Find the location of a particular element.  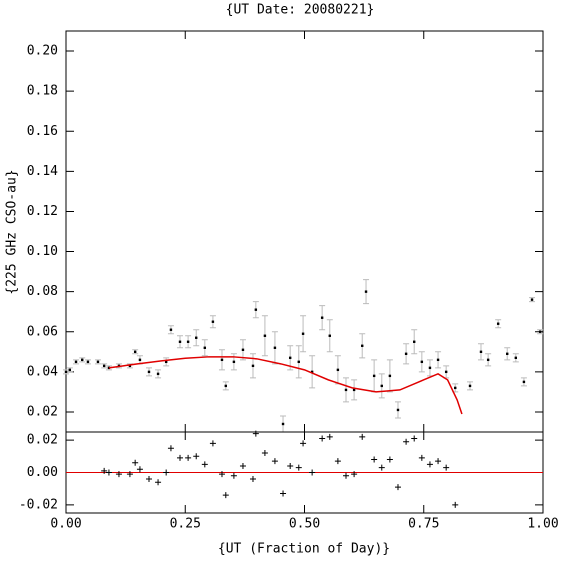

y-tick-label: 0.12 is located at coordinates (42, 211).